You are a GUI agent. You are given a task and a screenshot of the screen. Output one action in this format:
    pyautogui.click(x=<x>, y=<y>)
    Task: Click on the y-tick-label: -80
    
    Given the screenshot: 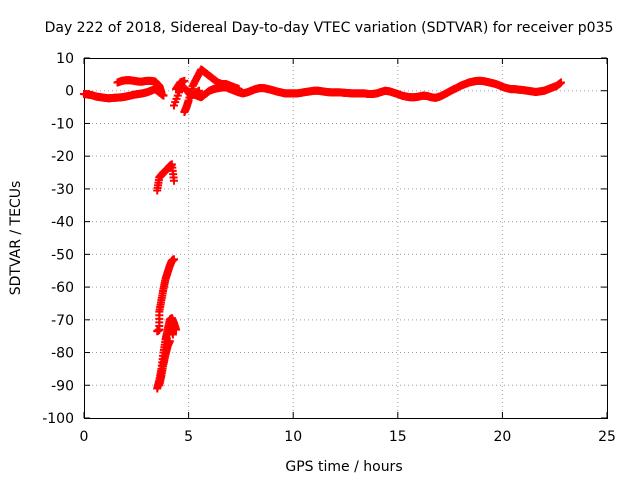 What is the action you would take?
    pyautogui.click(x=62, y=354)
    